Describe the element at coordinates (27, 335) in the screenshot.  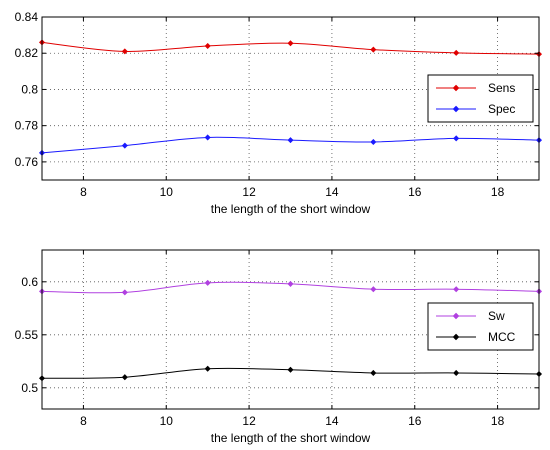
I see `y-tick-label: 0.55` at that location.